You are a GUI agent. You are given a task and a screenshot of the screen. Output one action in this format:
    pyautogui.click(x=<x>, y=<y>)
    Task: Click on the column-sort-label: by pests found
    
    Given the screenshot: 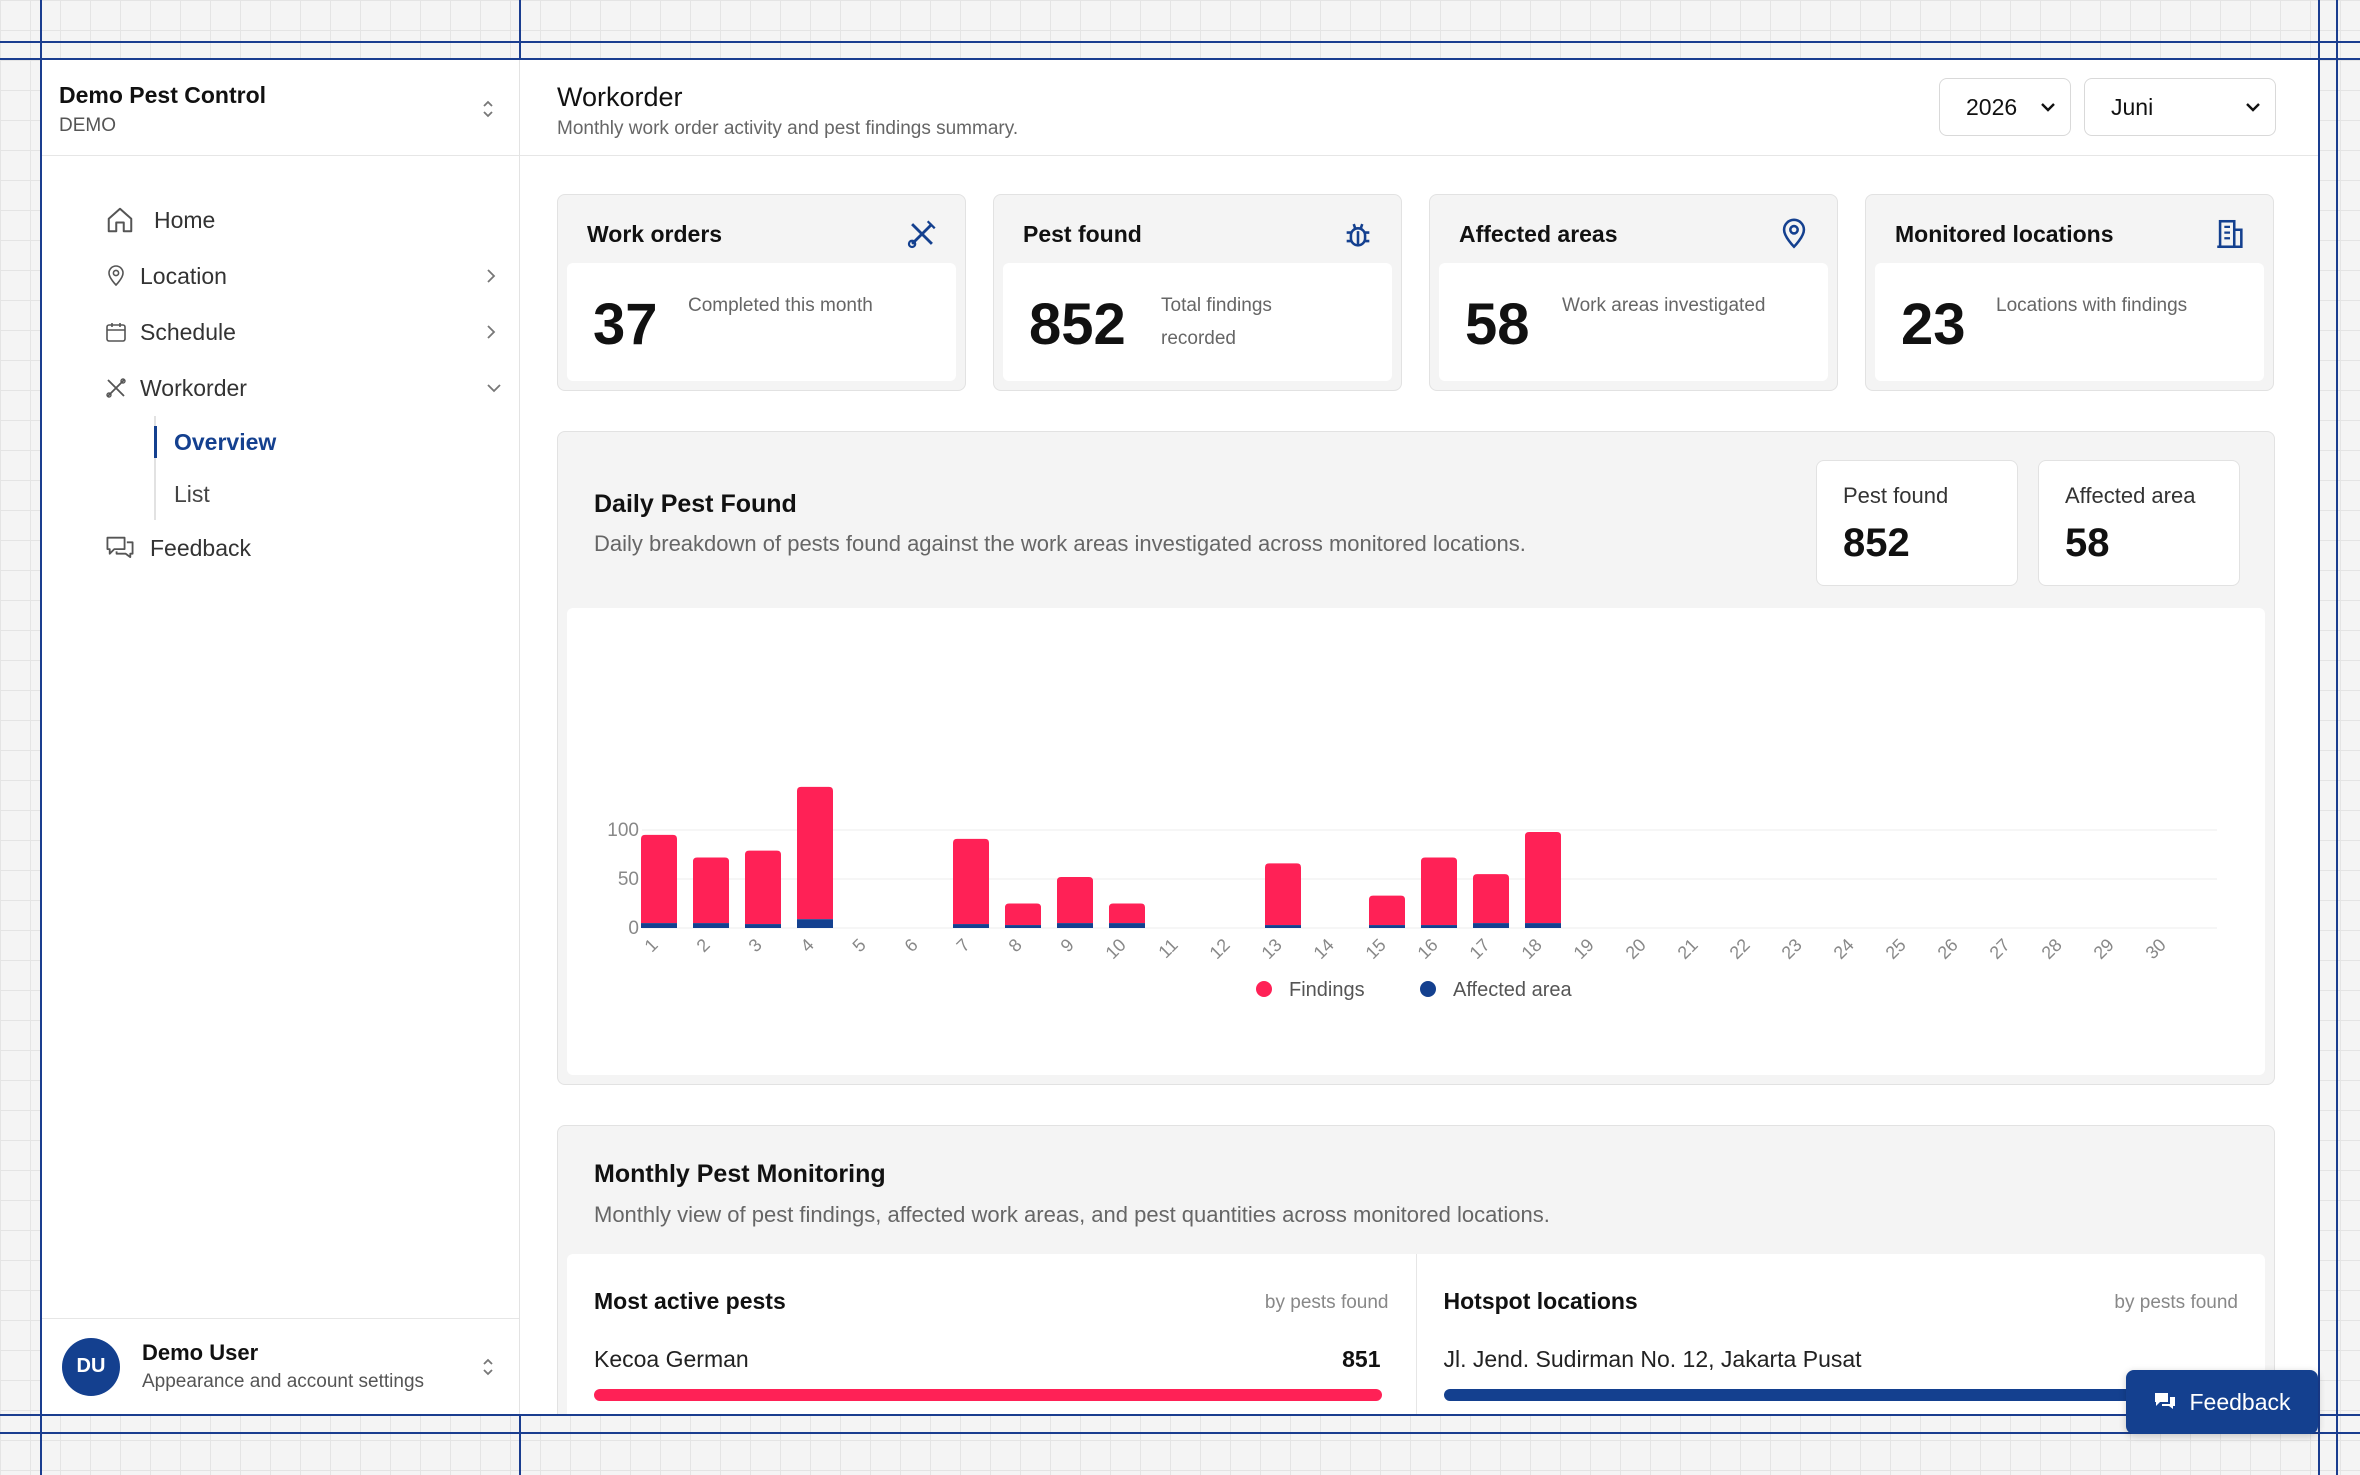 What is the action you would take?
    pyautogui.click(x=2176, y=1302)
    